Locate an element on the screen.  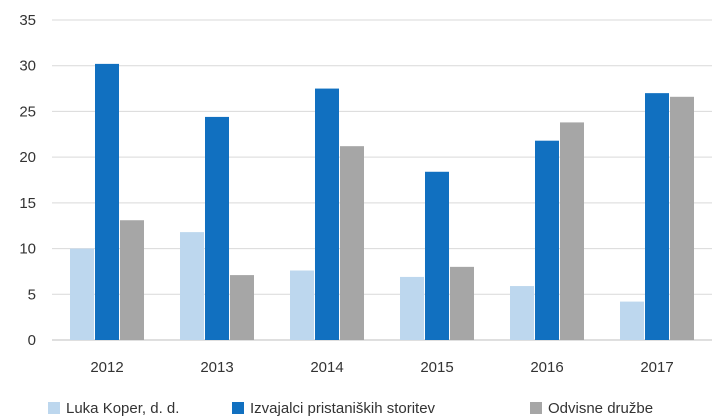
x-tick-label: 2013 is located at coordinates (216, 367).